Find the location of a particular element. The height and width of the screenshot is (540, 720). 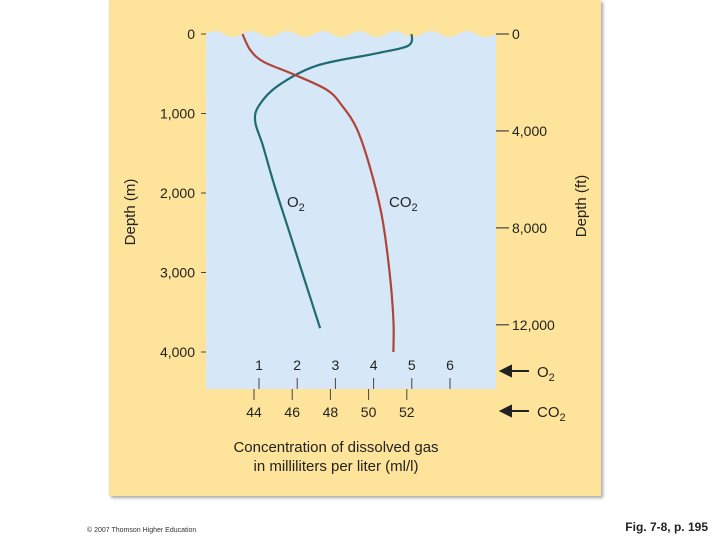

x-axis-title-line-1: Concentration of dissolved gas is located at coordinates (335, 447).